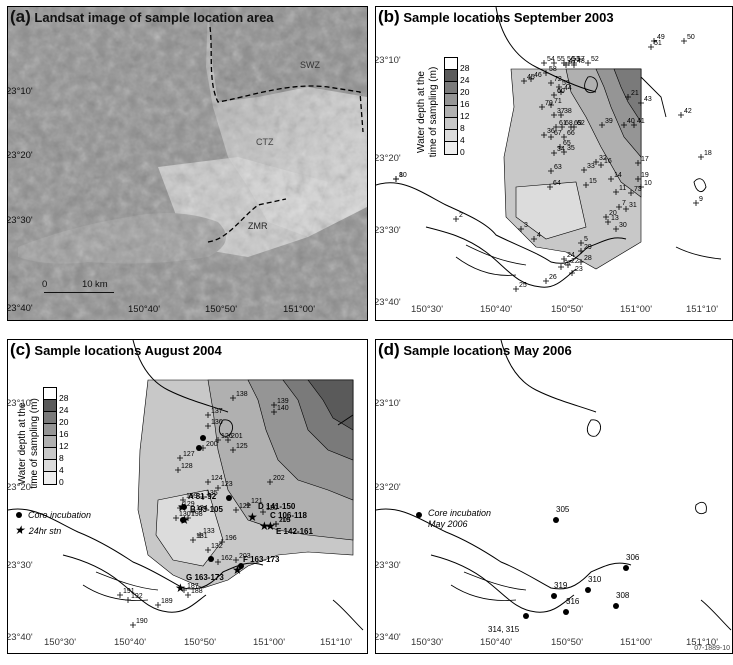 The height and width of the screenshot is (665, 733). I want to click on site-label: 69, so click(578, 123).